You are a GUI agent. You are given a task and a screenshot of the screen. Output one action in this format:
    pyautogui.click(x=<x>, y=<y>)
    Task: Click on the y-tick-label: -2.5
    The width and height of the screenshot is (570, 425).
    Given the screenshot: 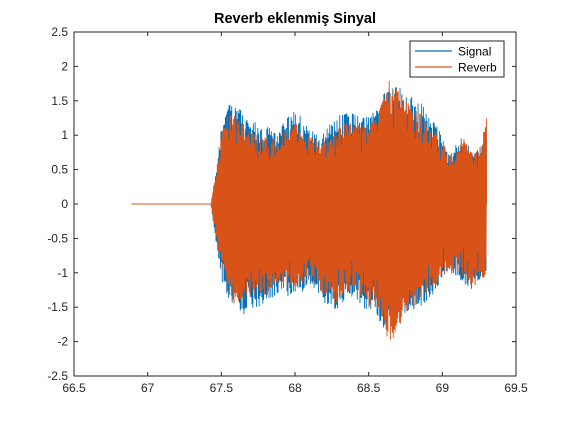 What is the action you would take?
    pyautogui.click(x=57, y=376)
    